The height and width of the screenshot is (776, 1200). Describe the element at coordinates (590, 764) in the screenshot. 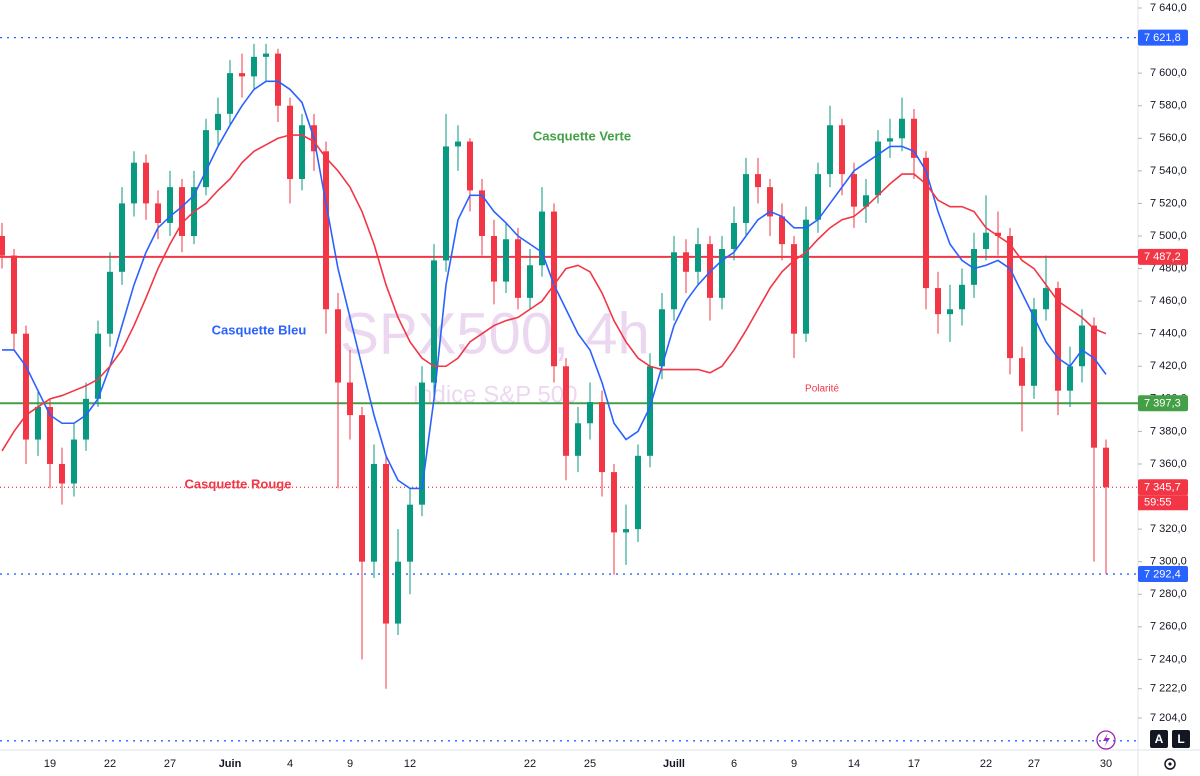

I see `x-tick-label: 25` at that location.